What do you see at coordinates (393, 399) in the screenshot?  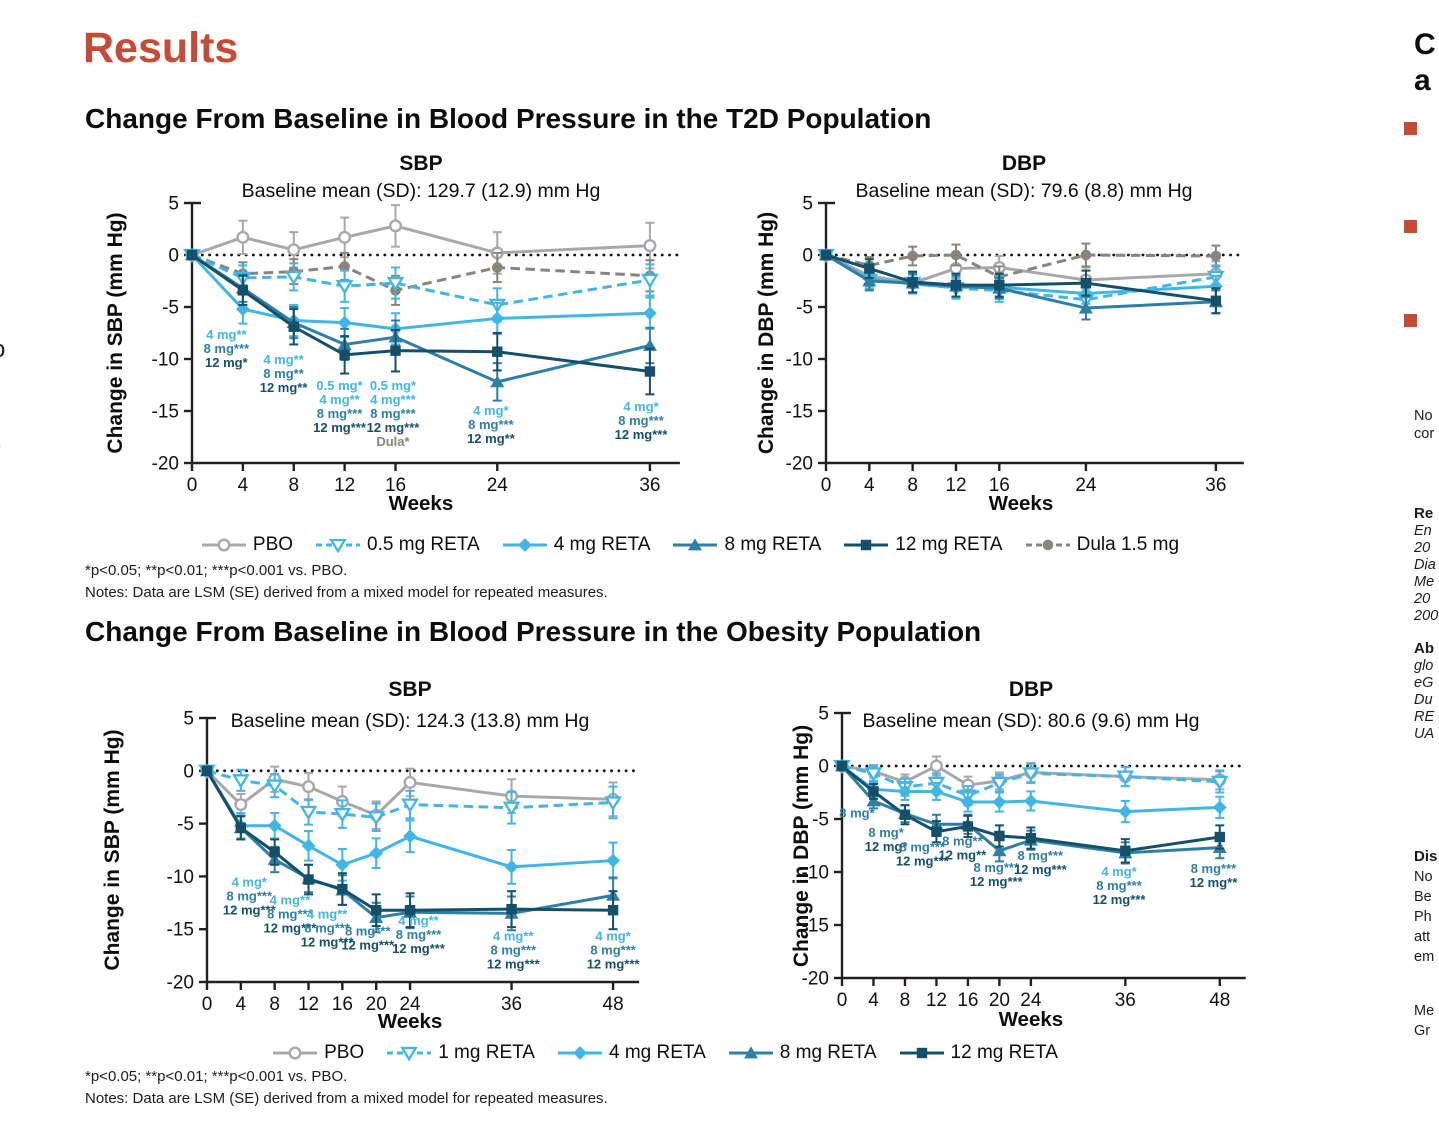 I see `svg-text: 4 mg***` at bounding box center [393, 399].